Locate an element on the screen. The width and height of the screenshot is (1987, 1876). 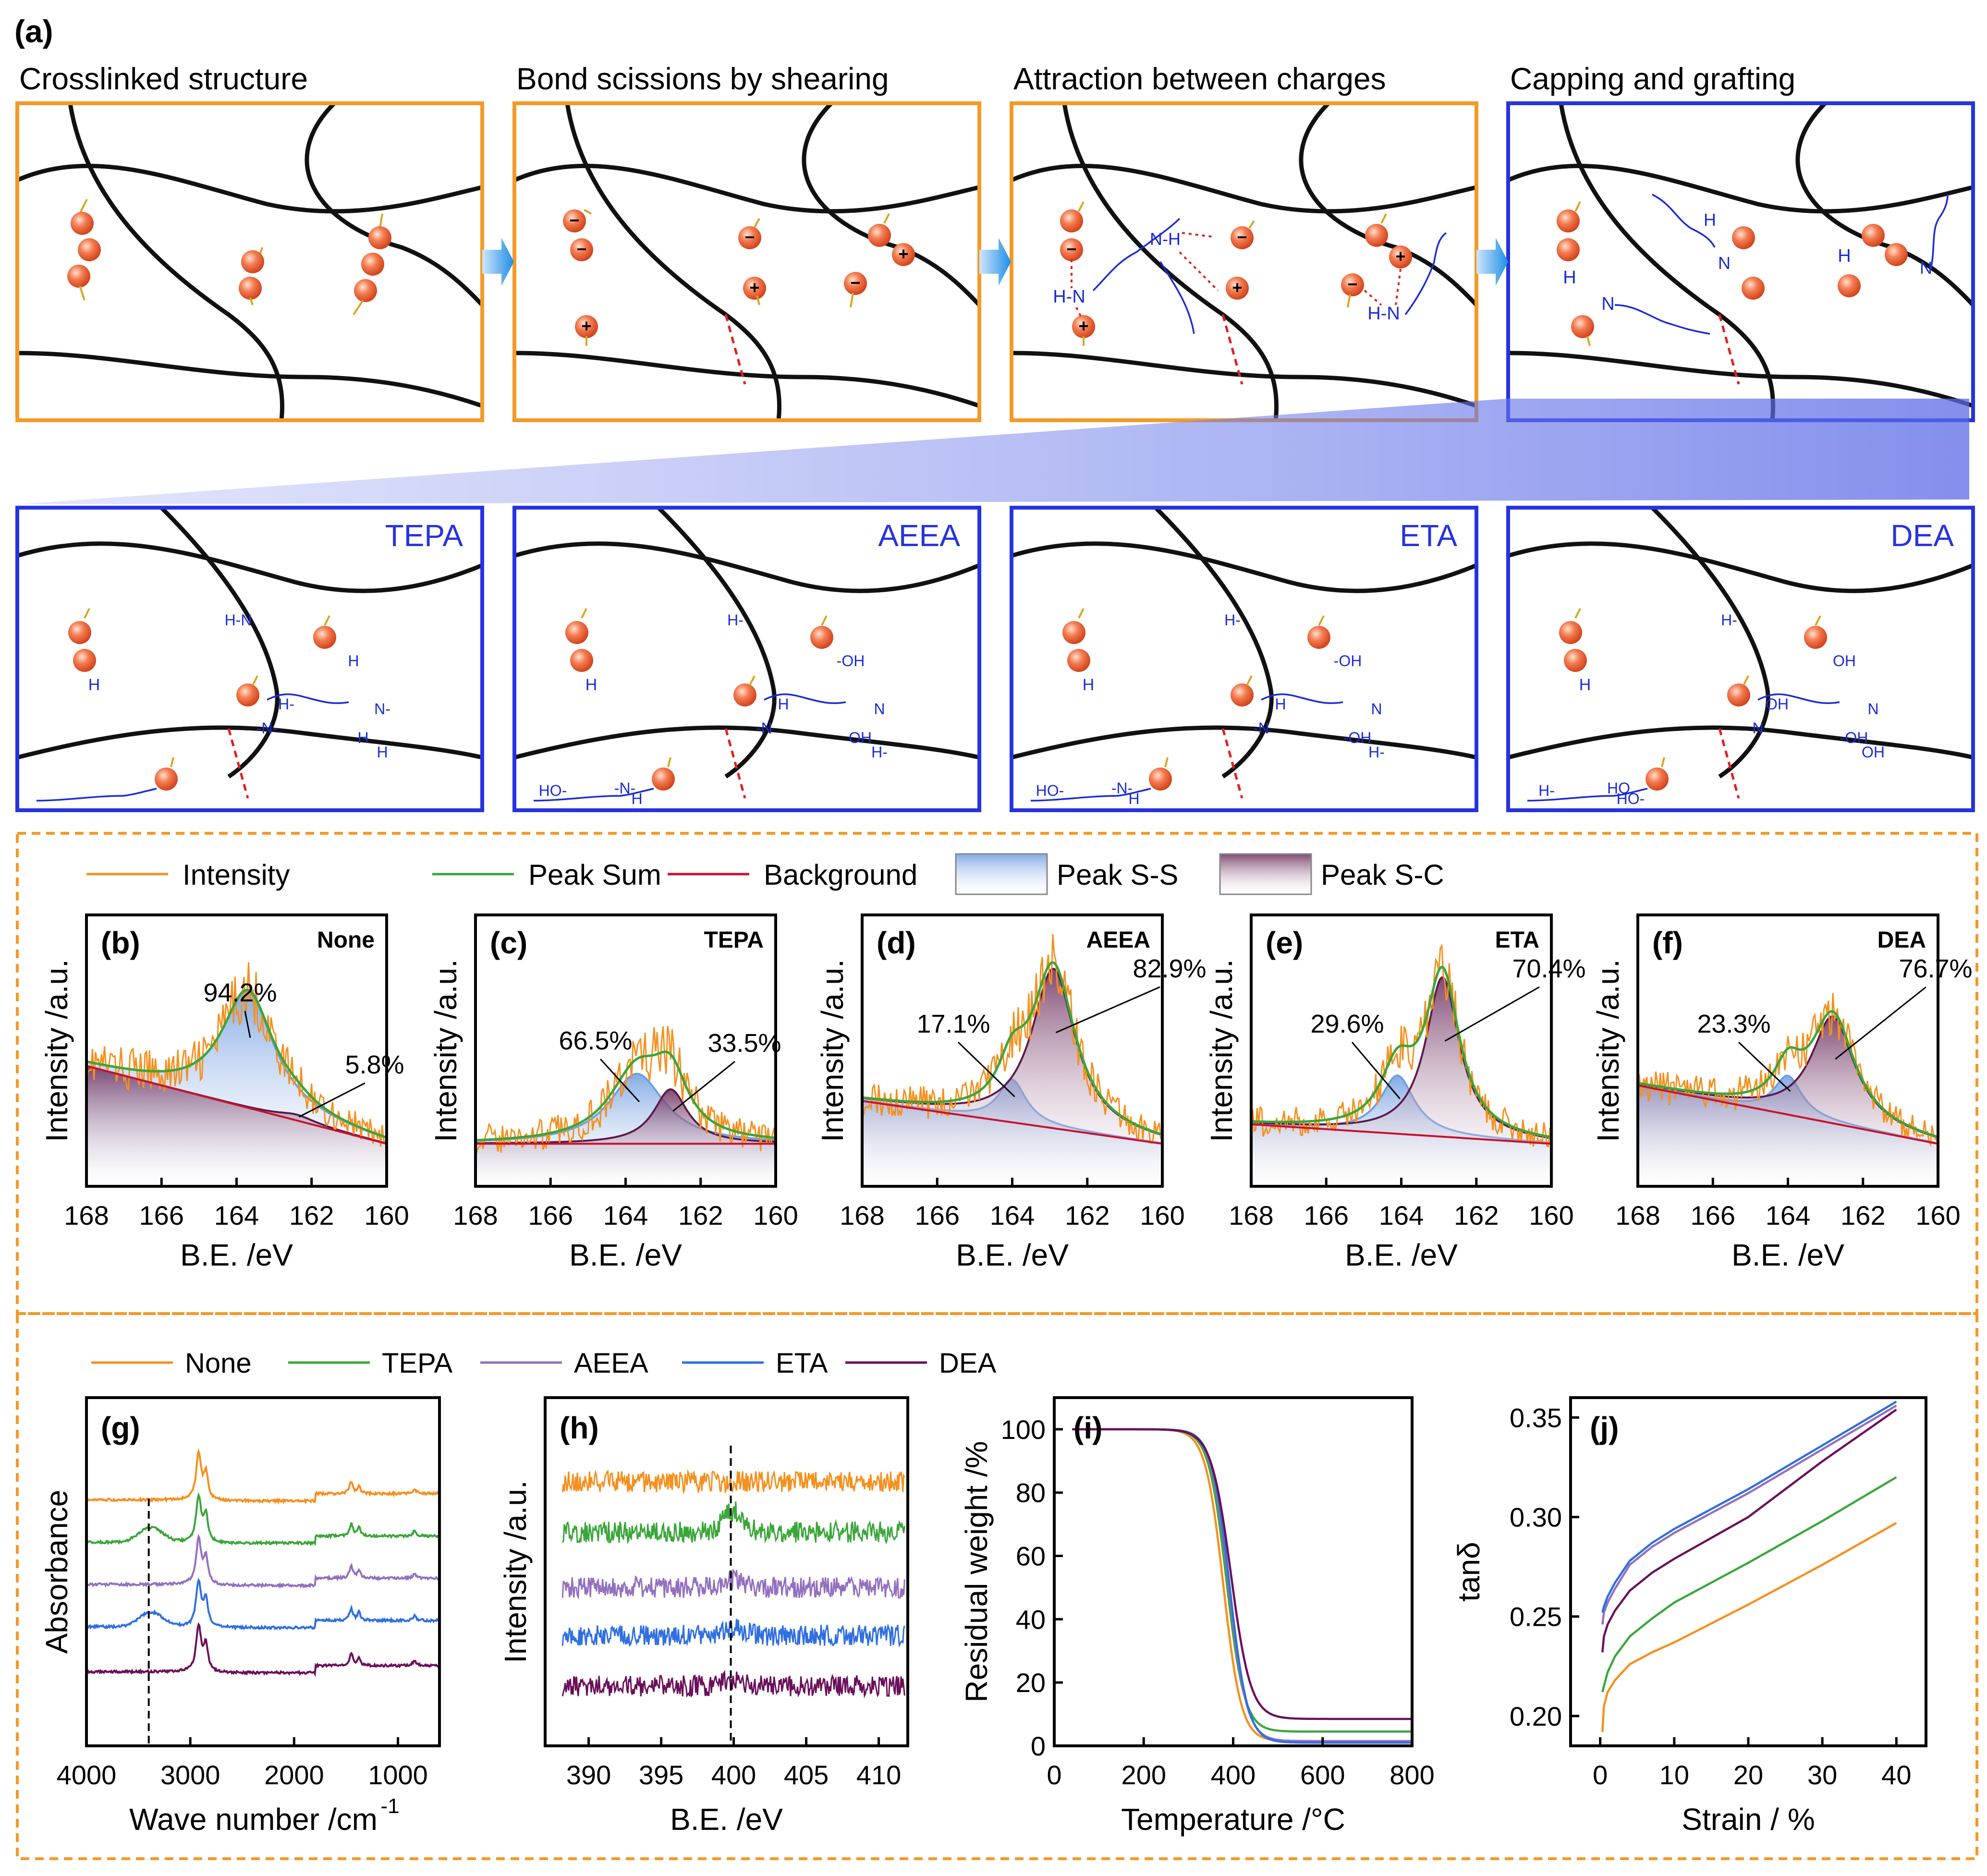
amine-label: N- is located at coordinates (382, 709).